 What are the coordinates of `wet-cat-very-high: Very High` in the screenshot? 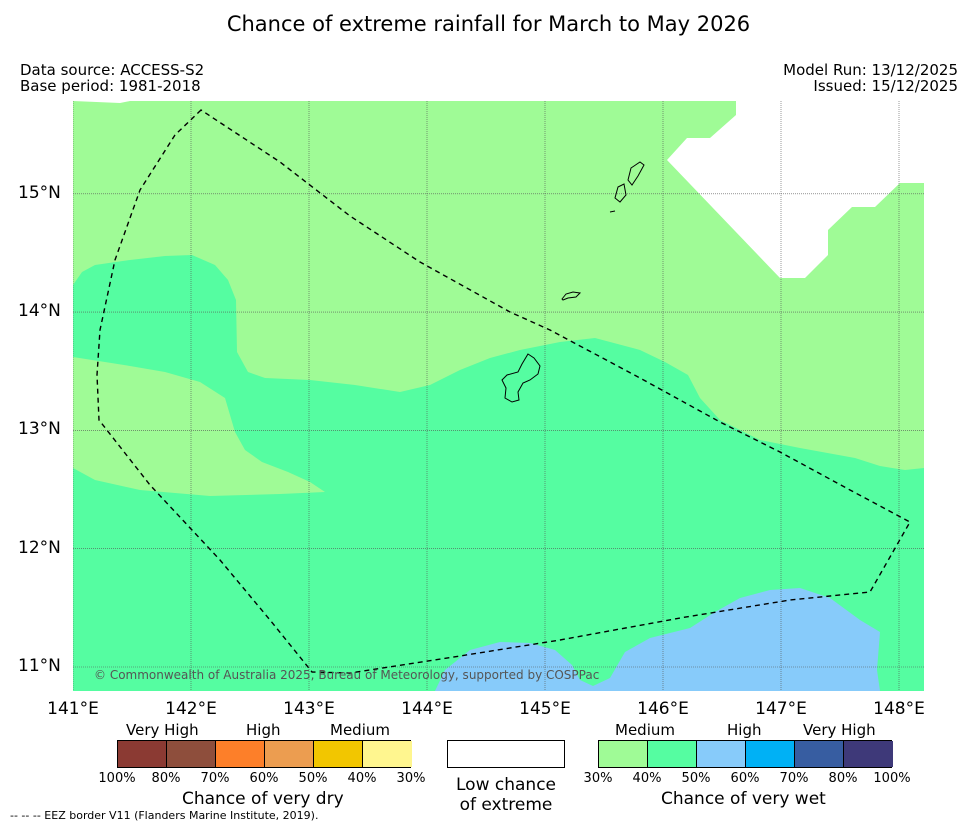 It's located at (839, 730).